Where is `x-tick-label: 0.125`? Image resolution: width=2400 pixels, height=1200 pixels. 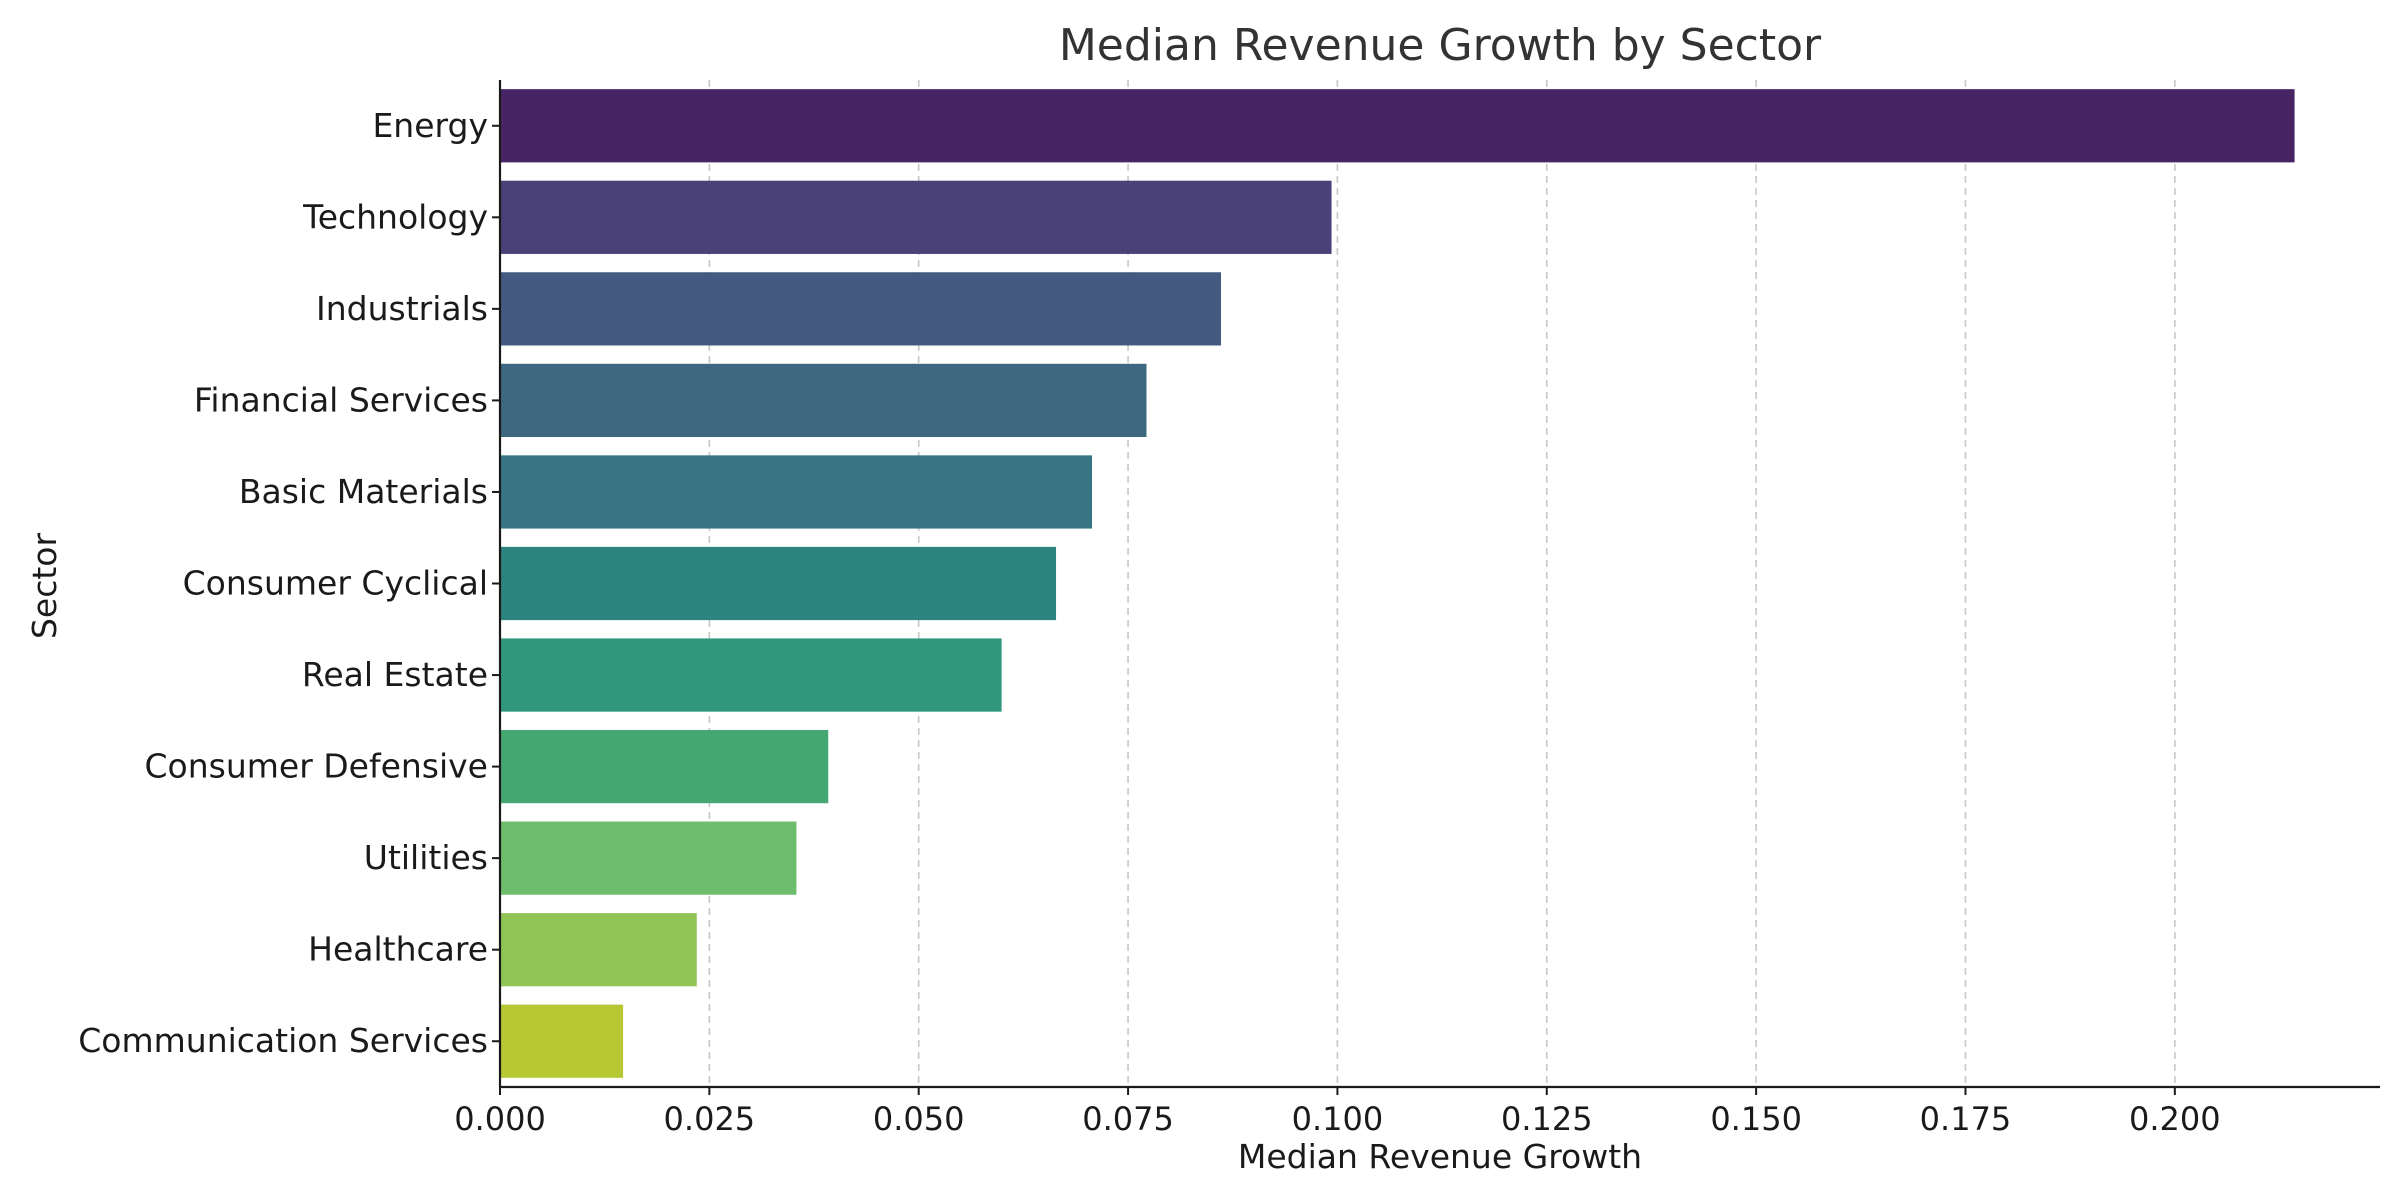 x-tick-label: 0.125 is located at coordinates (1547, 1119).